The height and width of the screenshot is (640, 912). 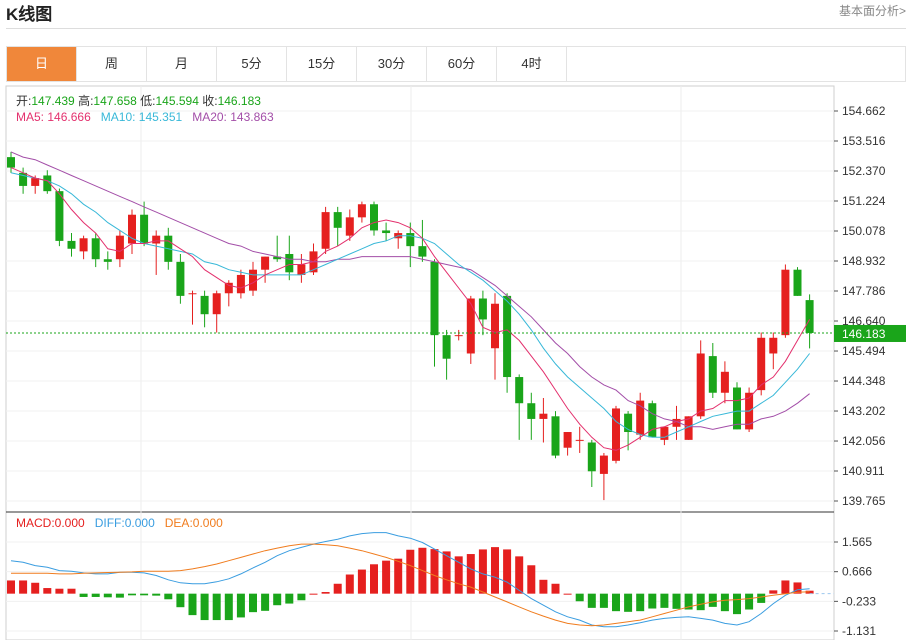 I want to click on macd-legend: MACD:0.000 DIFF:0.000 DEA:0.000, so click(x=119, y=523).